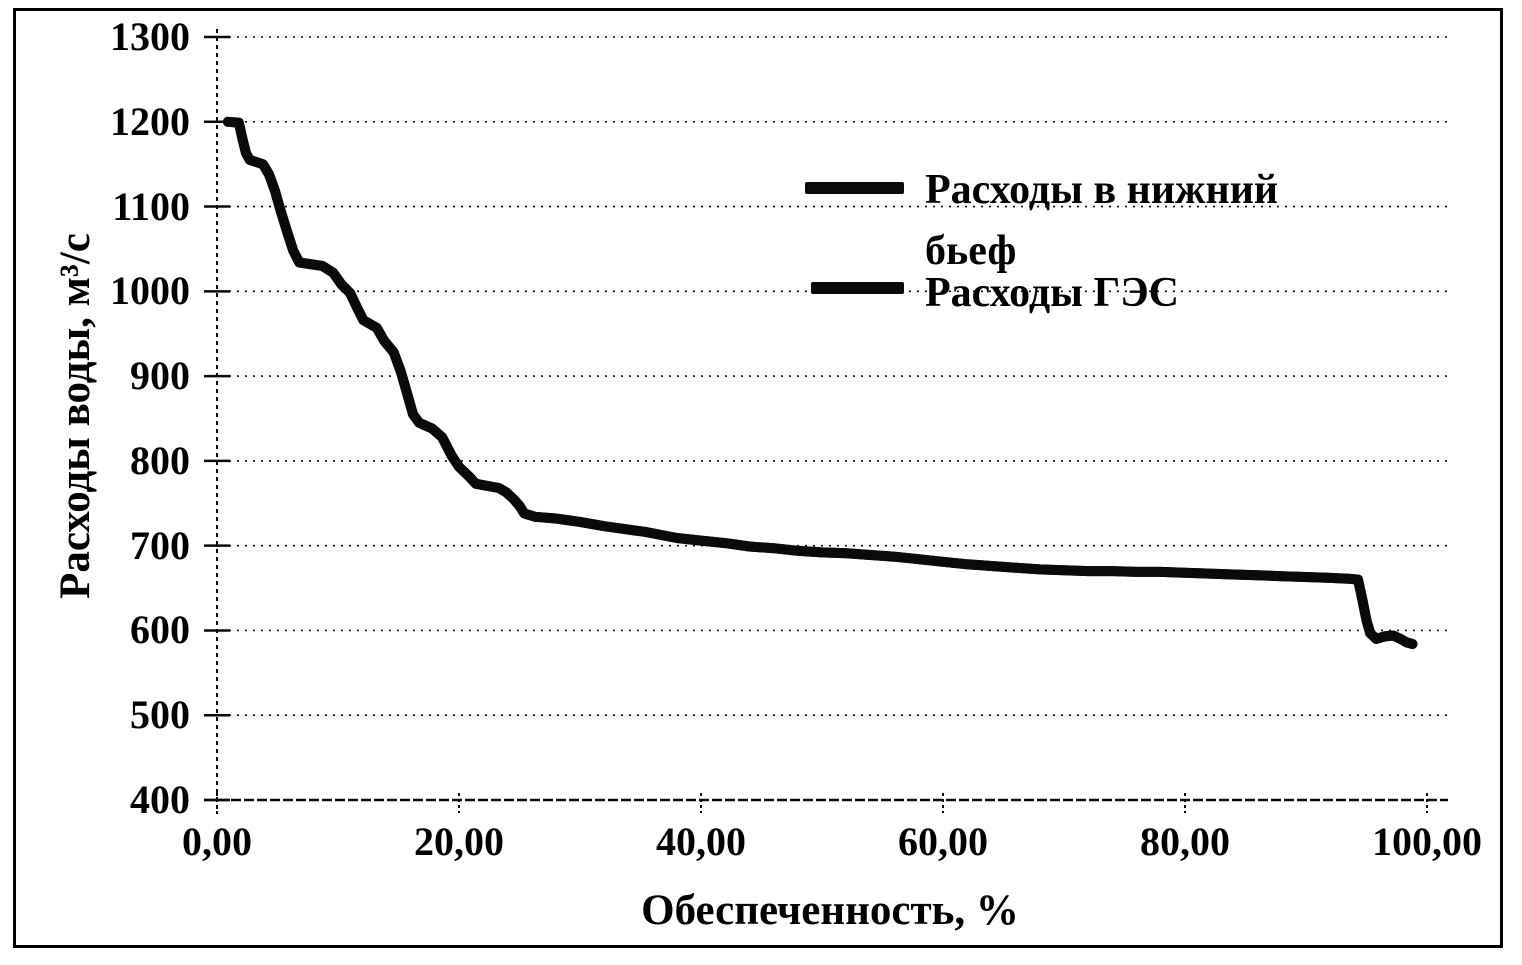 The image size is (1522, 965). Describe the element at coordinates (75, 416) in the screenshot. I see `y-axis-title: Расходы воды, м³/с` at that location.